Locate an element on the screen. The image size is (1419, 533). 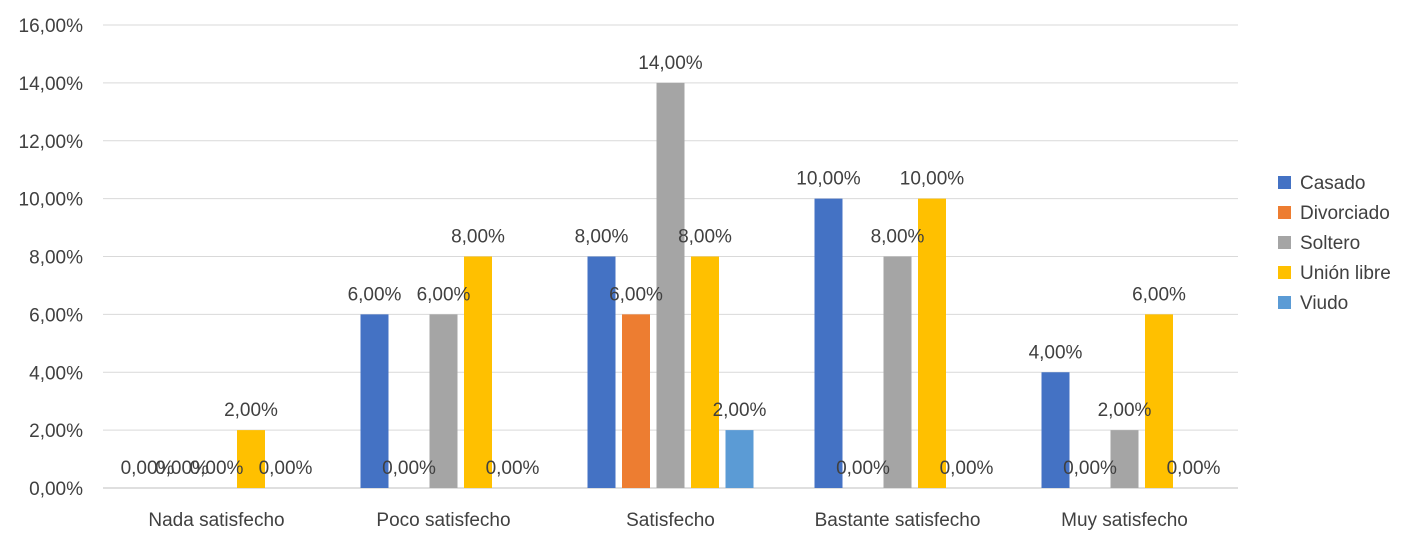
legend: Casado Divorciado Soltero Unión libre Viudo is located at coordinates (1334, 243).